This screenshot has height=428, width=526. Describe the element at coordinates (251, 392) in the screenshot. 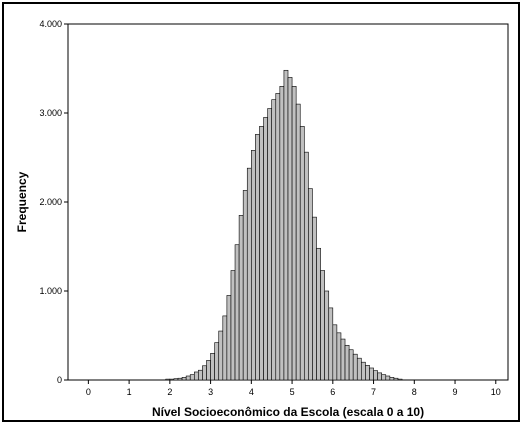

I see `x-tick-label: 4` at that location.